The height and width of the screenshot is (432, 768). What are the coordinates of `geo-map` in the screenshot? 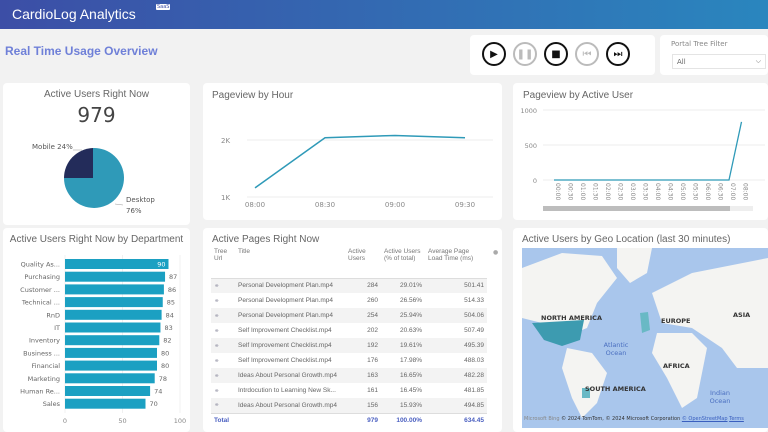 It's located at (645, 338).